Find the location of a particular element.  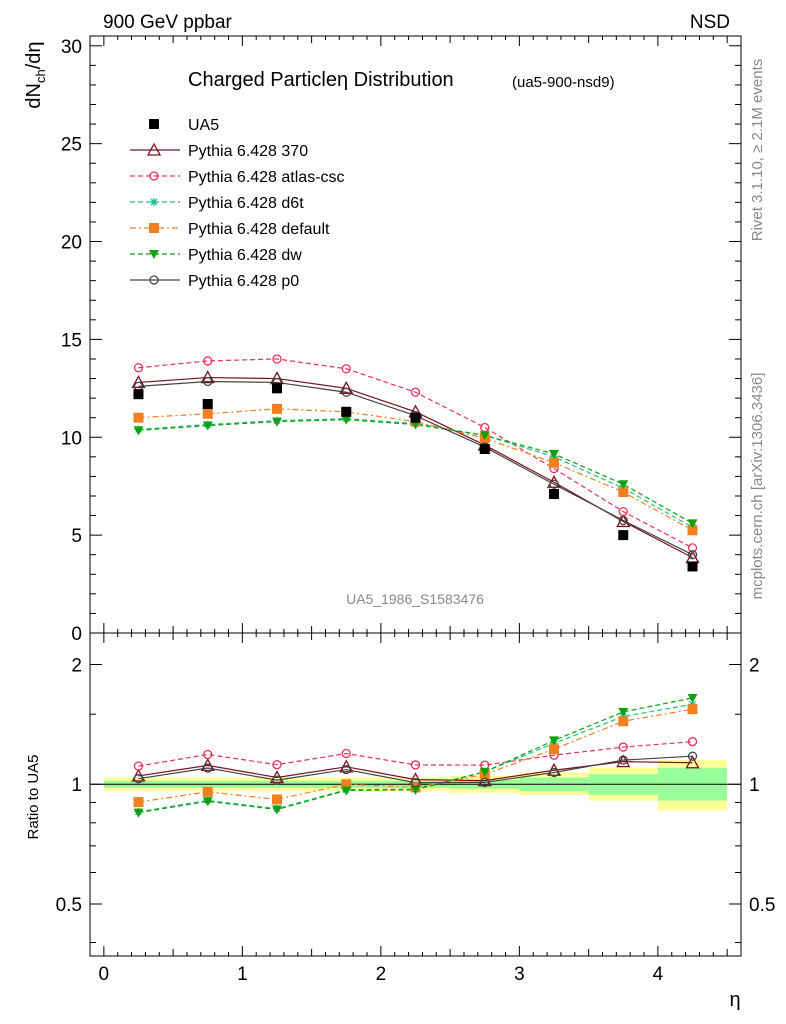

chart-subtitle: (ua5-900-nsd9) is located at coordinates (563, 82).